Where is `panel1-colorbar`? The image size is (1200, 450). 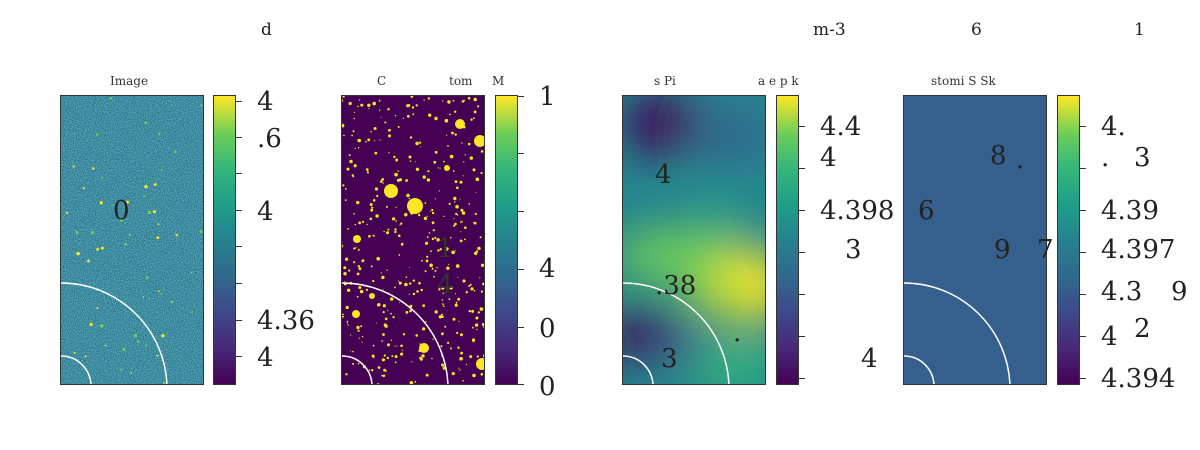 panel1-colorbar is located at coordinates (224, 240).